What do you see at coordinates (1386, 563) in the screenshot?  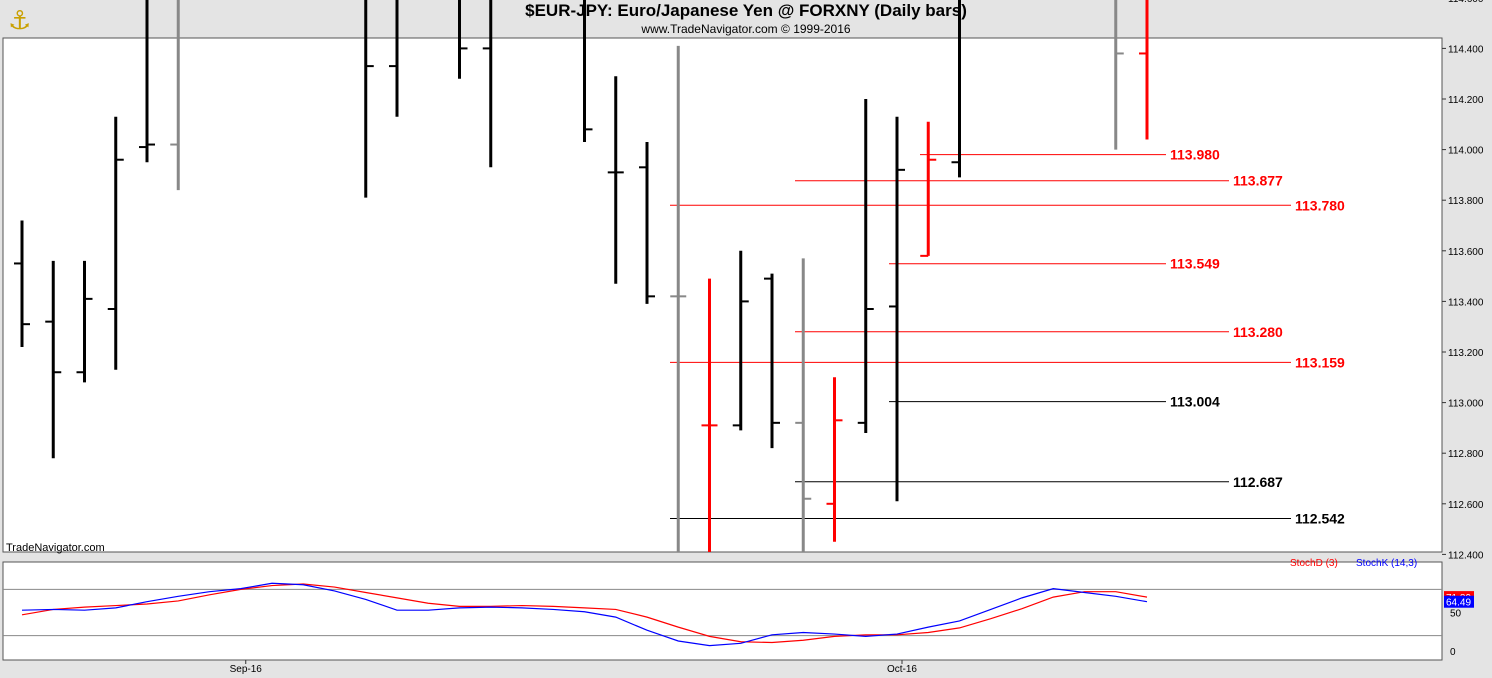 I see `legend-stochk: StochK (14,3)` at bounding box center [1386, 563].